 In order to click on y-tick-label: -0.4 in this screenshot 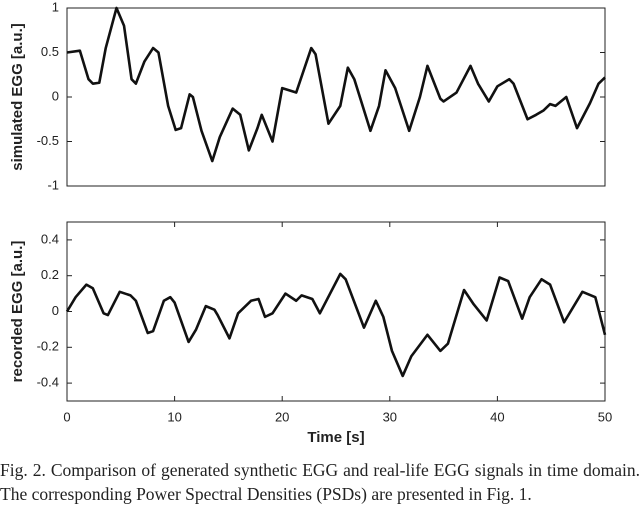, I will do `click(48, 382)`.